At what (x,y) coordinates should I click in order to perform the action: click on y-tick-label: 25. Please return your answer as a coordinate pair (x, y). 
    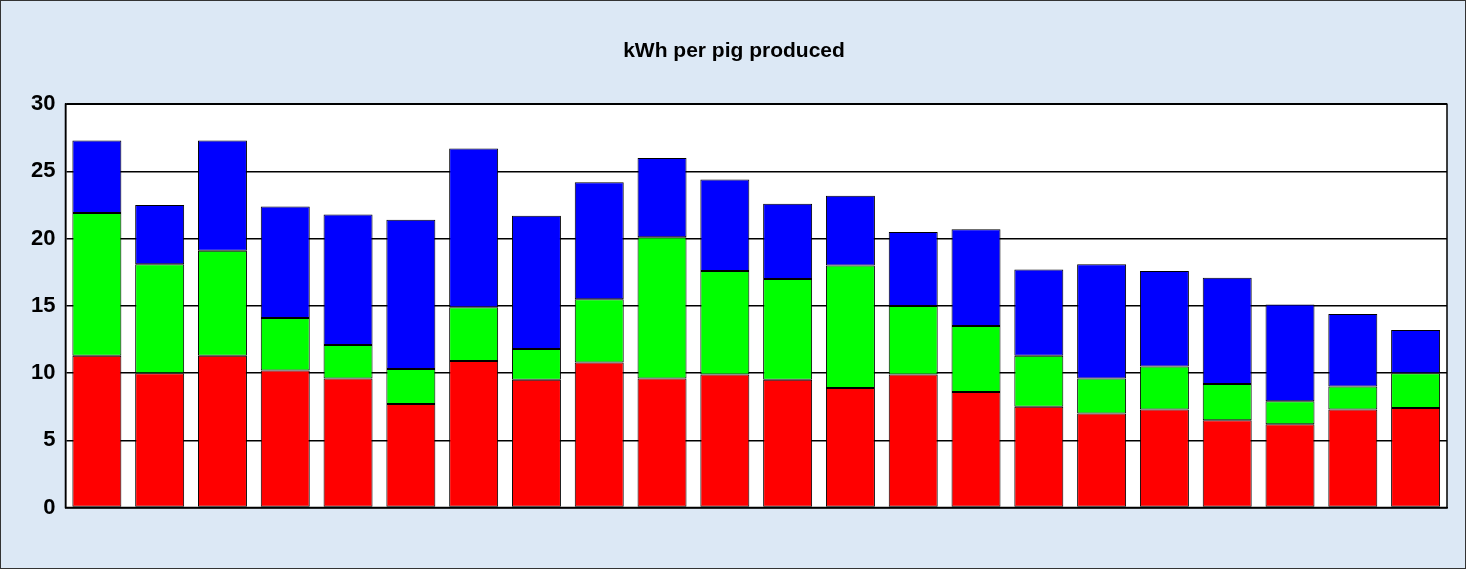
    Looking at the image, I should click on (43, 170).